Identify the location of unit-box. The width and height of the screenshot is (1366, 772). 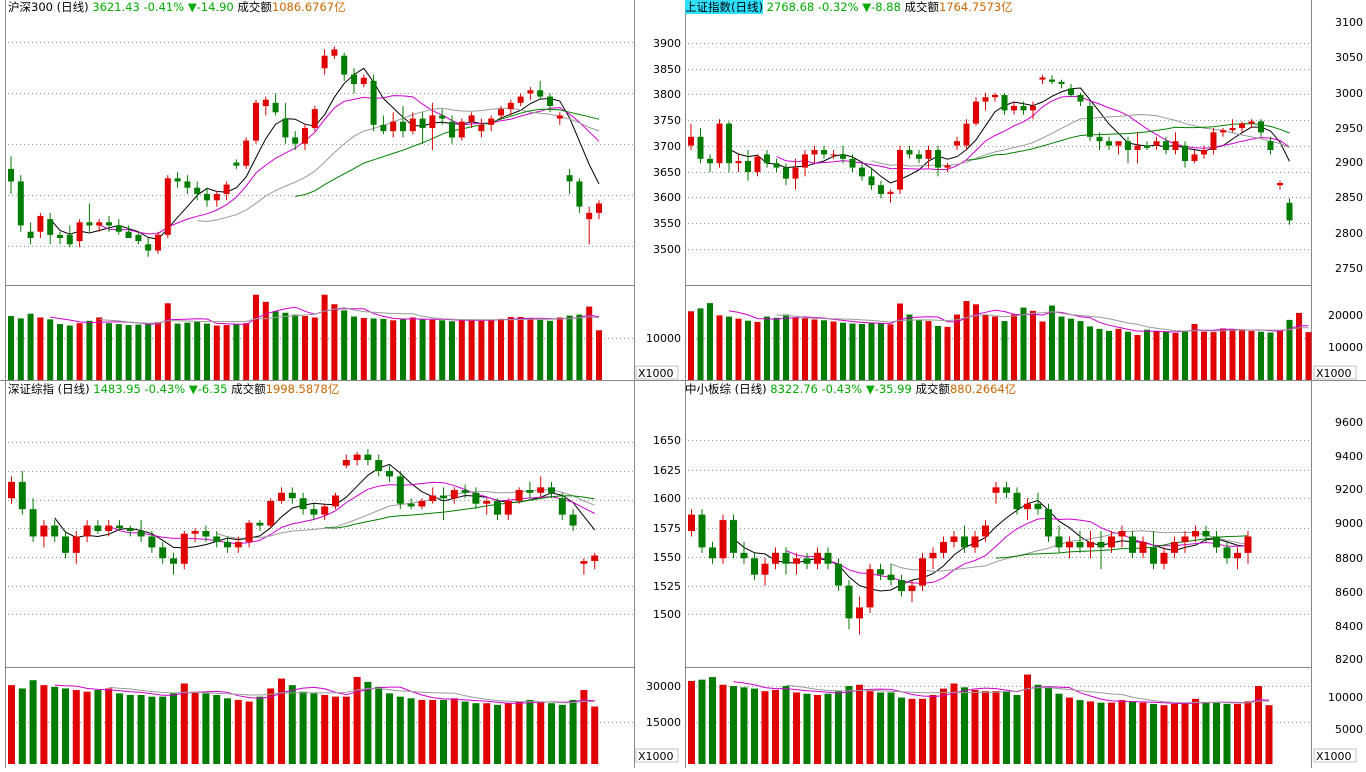
(1335, 755).